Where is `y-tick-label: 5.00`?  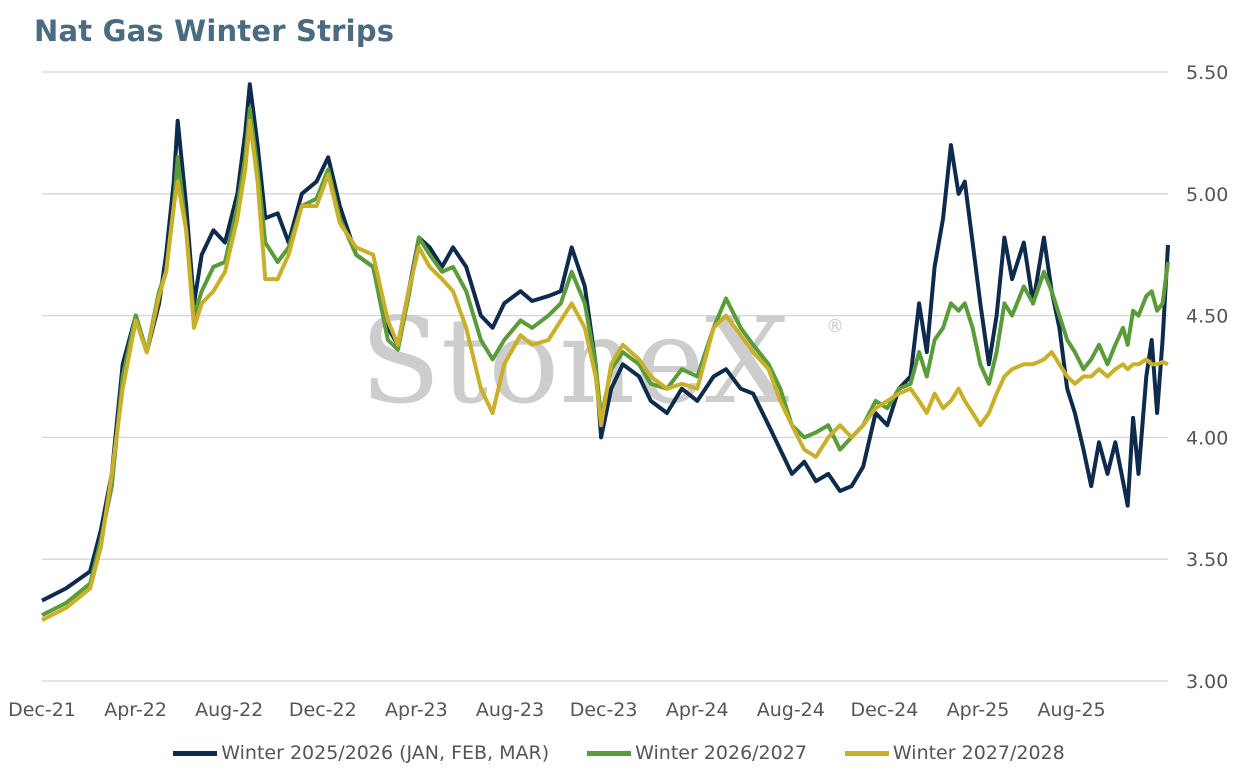 y-tick-label: 5.00 is located at coordinates (1207, 195).